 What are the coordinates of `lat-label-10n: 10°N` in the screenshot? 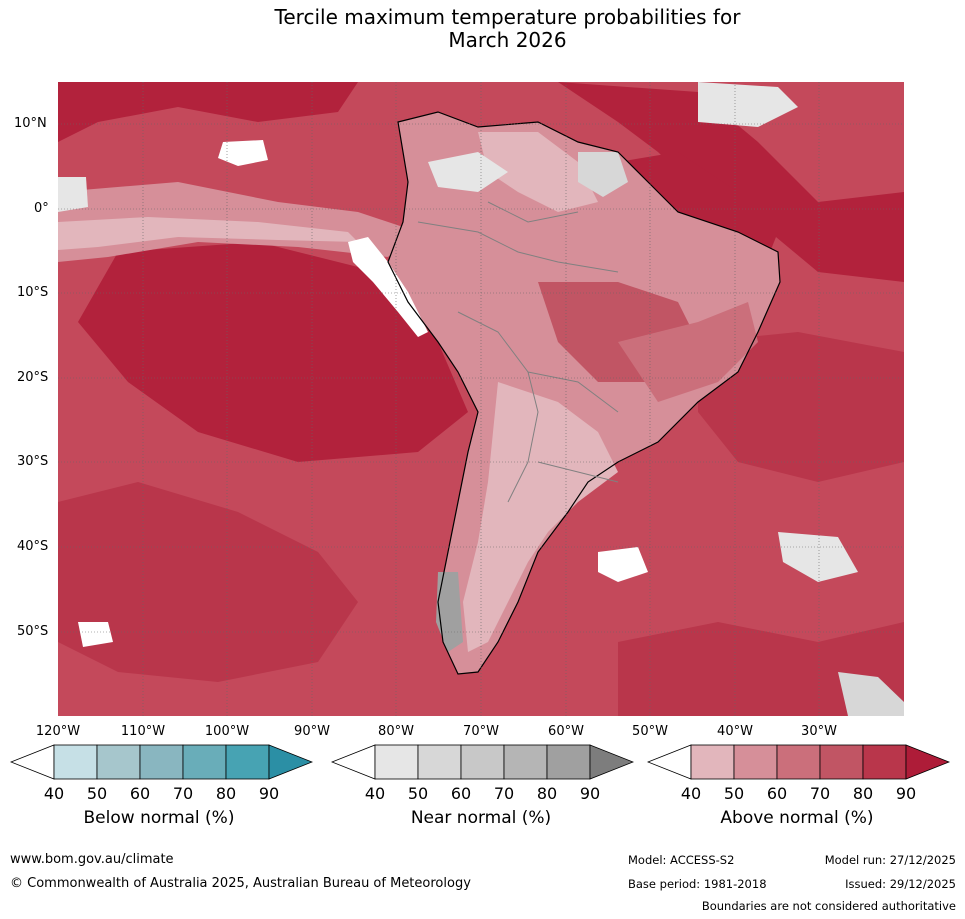 It's located at (30, 123).